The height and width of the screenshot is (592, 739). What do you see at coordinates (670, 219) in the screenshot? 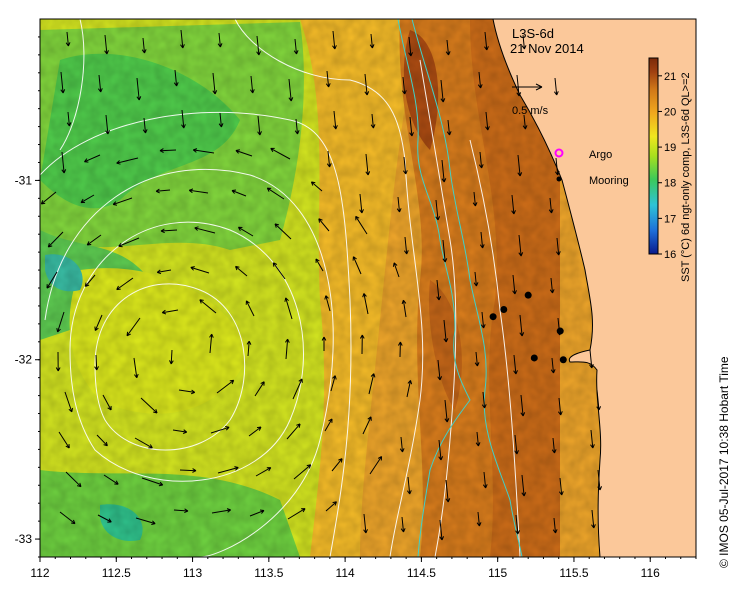
I see `colorbar-tick-label: 17` at bounding box center [670, 219].